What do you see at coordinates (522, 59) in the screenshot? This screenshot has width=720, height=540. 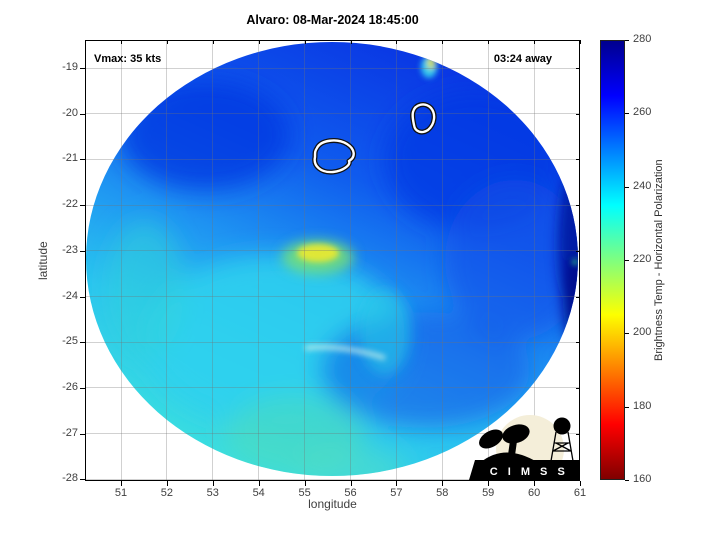 I see `time-away-annotation: 03:24 away` at bounding box center [522, 59].